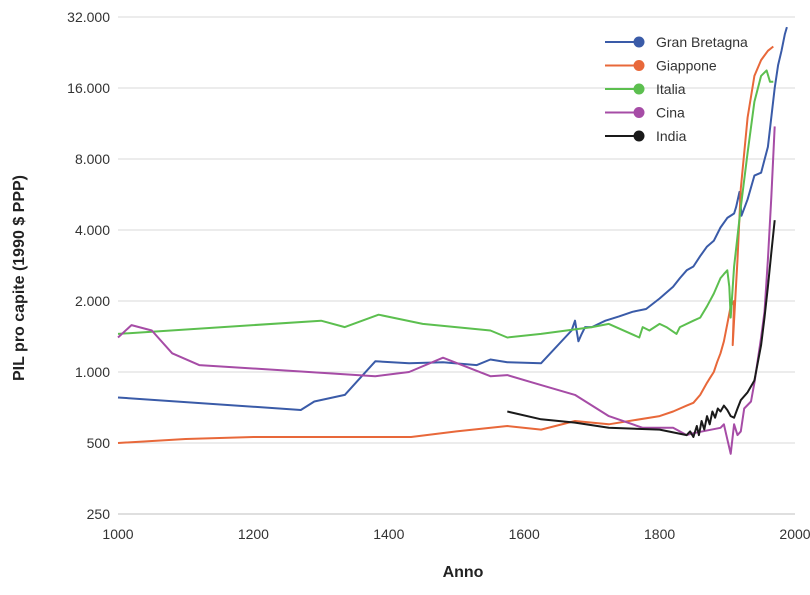 Image resolution: width=810 pixels, height=595 pixels. I want to click on series-line-india, so click(641, 329).